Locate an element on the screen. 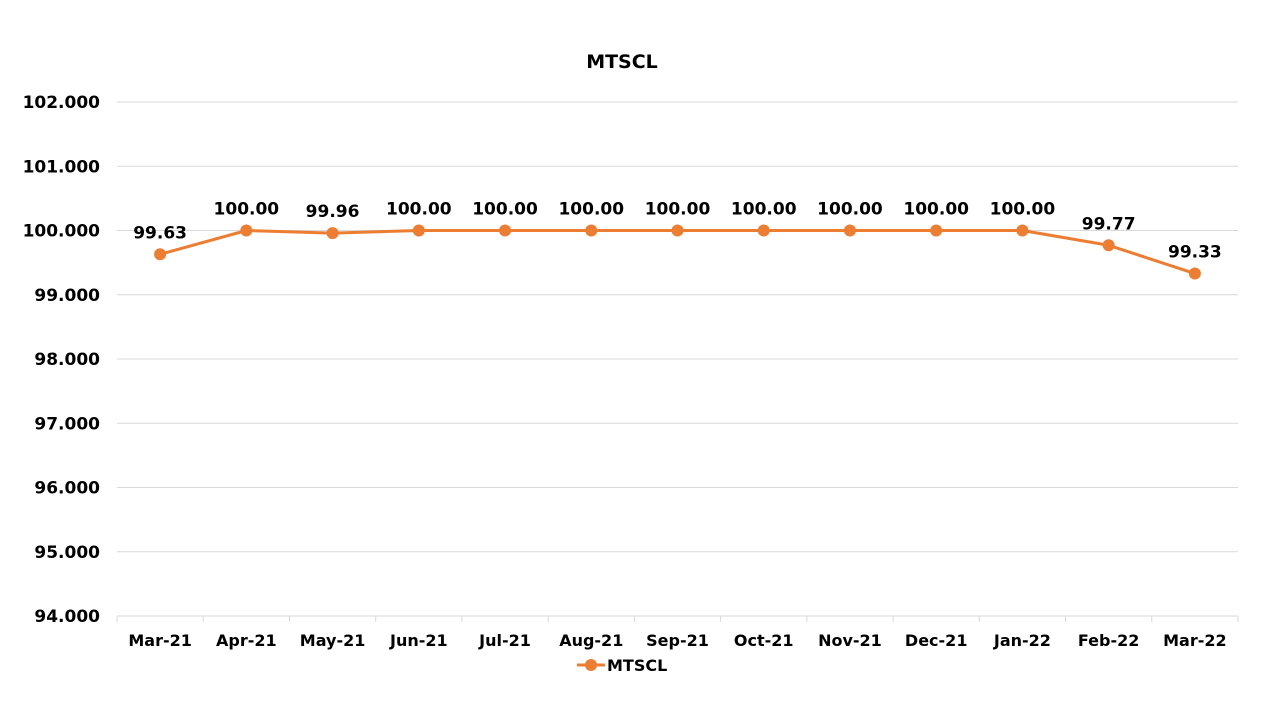  x-tick-label: Mar-21 is located at coordinates (160, 640).